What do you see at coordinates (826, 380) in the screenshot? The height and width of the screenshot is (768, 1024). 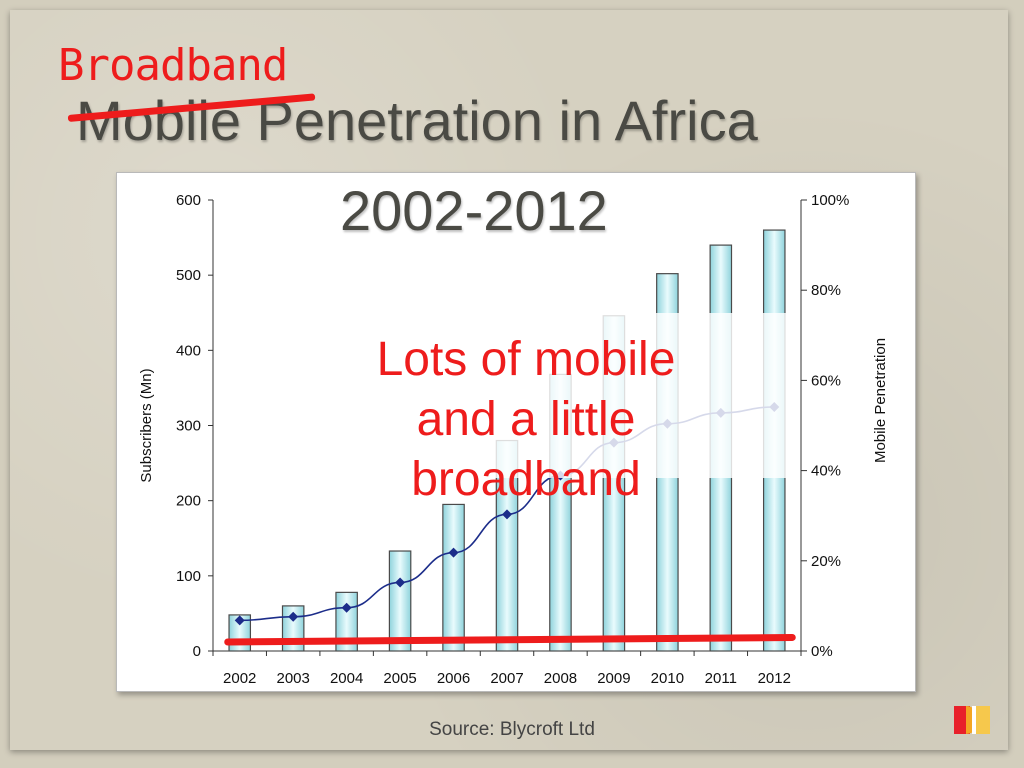 I see `y2-tick-label: 60%` at bounding box center [826, 380].